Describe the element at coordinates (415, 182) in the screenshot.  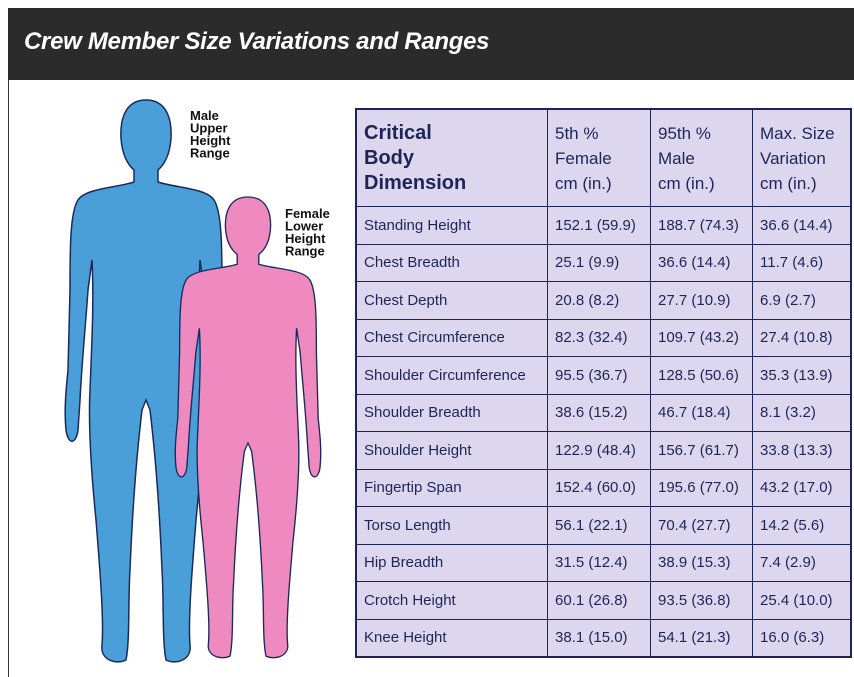
I see `header-line: Dimension` at that location.